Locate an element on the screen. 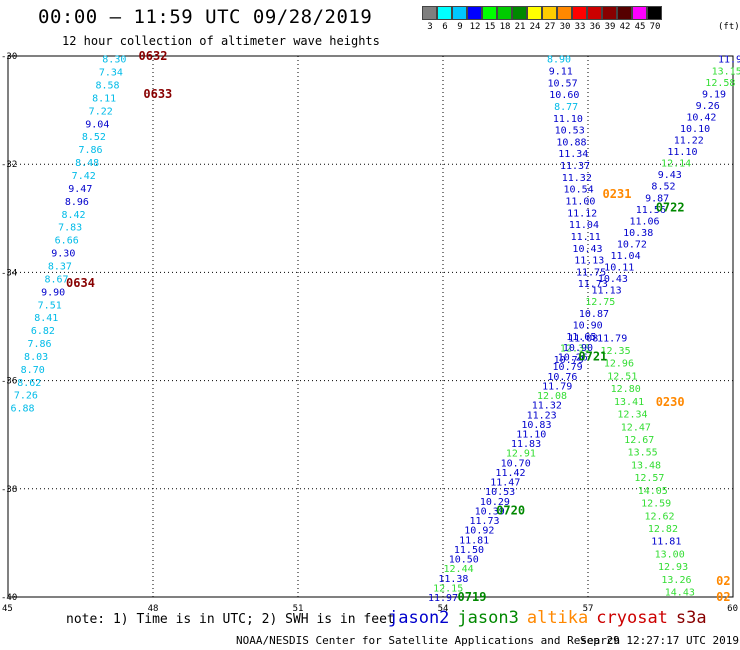  swh-point-label: 12.82 is located at coordinates (663, 529).